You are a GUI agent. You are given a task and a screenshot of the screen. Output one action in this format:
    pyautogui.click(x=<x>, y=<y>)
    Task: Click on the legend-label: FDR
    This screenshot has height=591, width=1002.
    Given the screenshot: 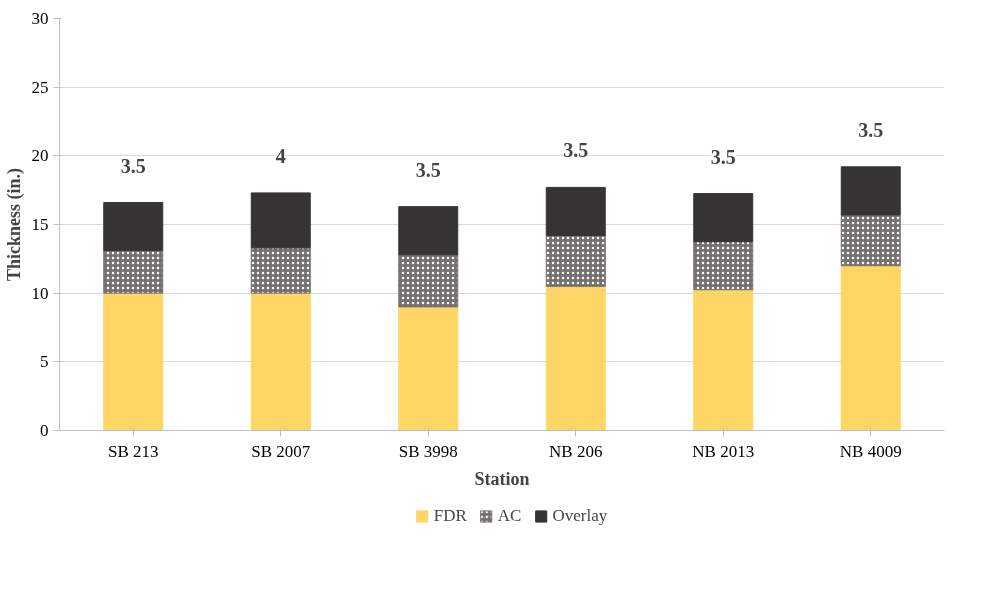 What is the action you would take?
    pyautogui.click(x=450, y=516)
    